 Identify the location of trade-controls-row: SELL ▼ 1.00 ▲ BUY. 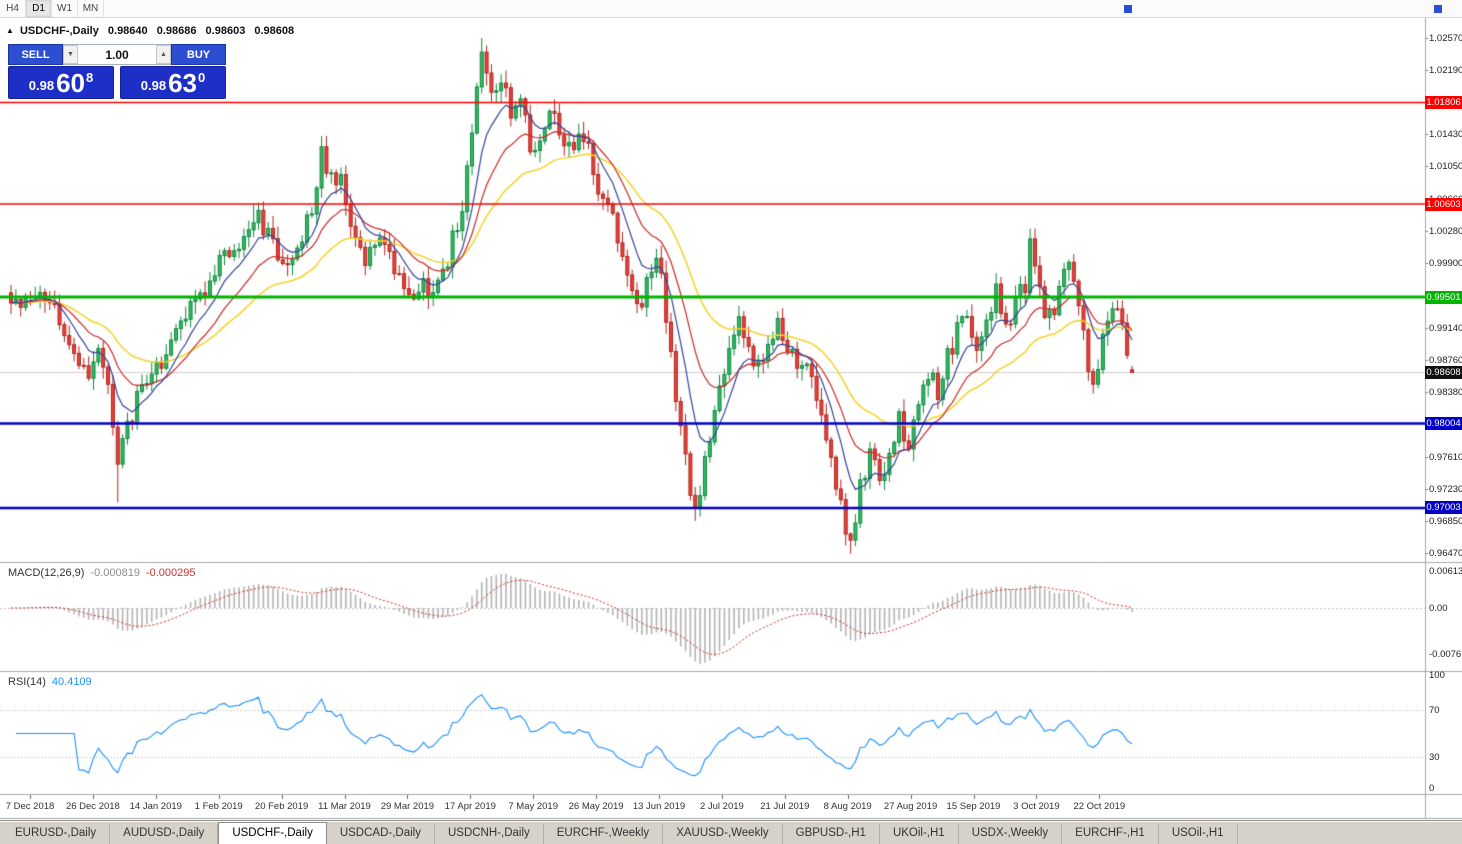
(117, 54).